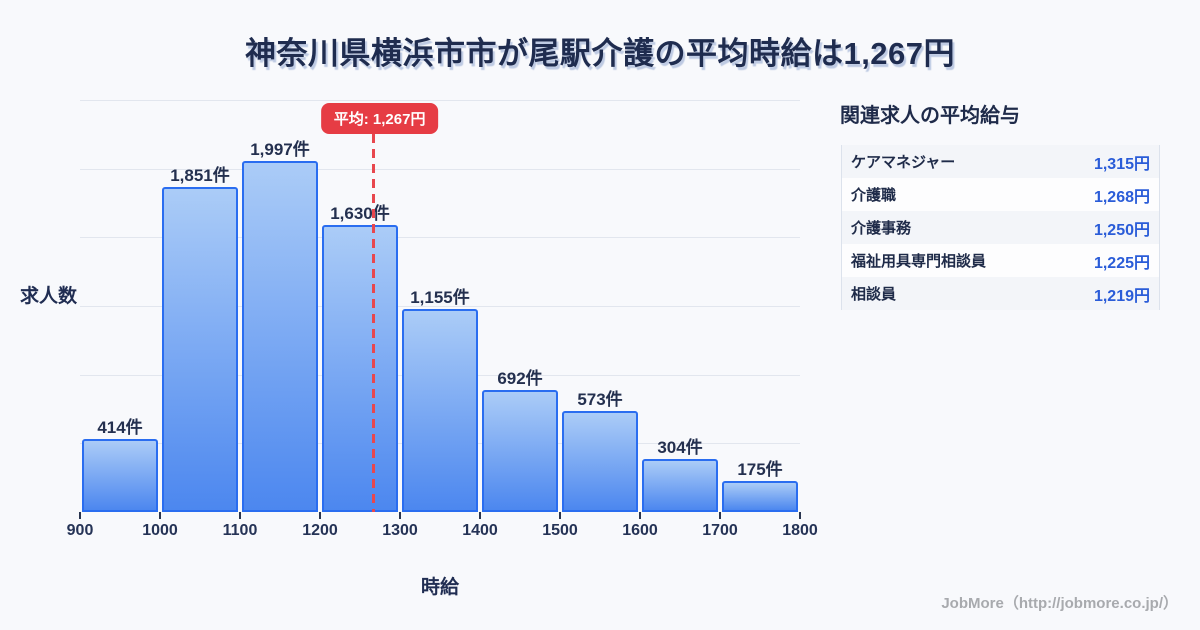 The width and height of the screenshot is (1200, 630). What do you see at coordinates (1000, 194) in the screenshot?
I see `salary-table-row: 介護職 1,268円` at bounding box center [1000, 194].